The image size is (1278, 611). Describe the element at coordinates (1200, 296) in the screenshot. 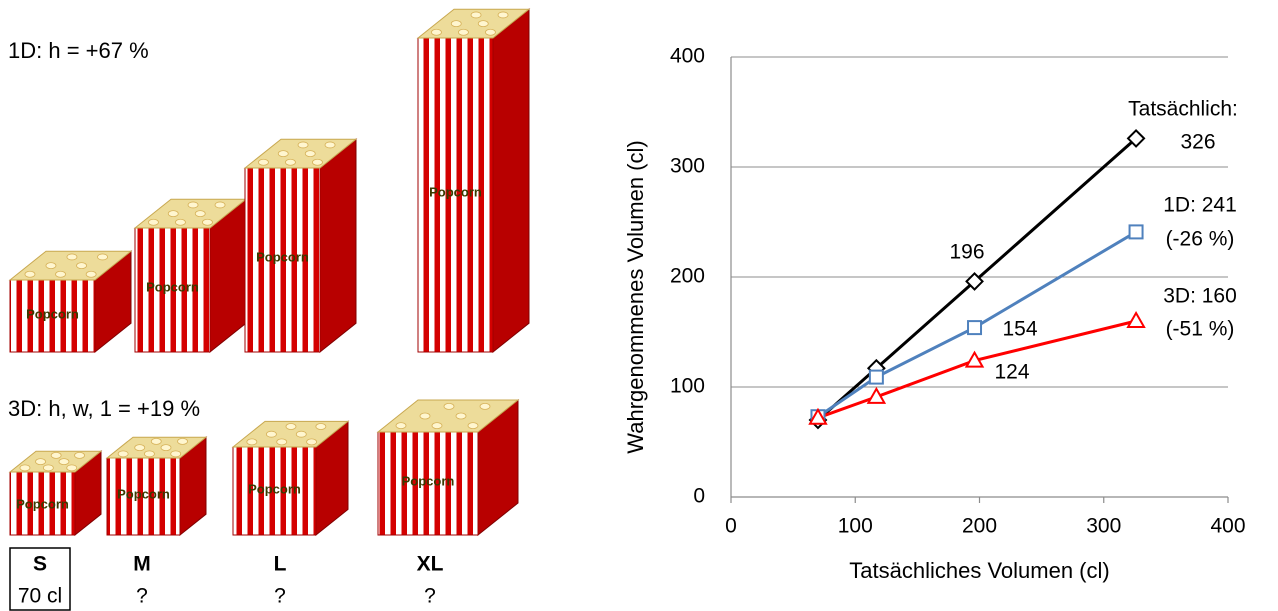

I see `data-label: 3D: 160` at that location.